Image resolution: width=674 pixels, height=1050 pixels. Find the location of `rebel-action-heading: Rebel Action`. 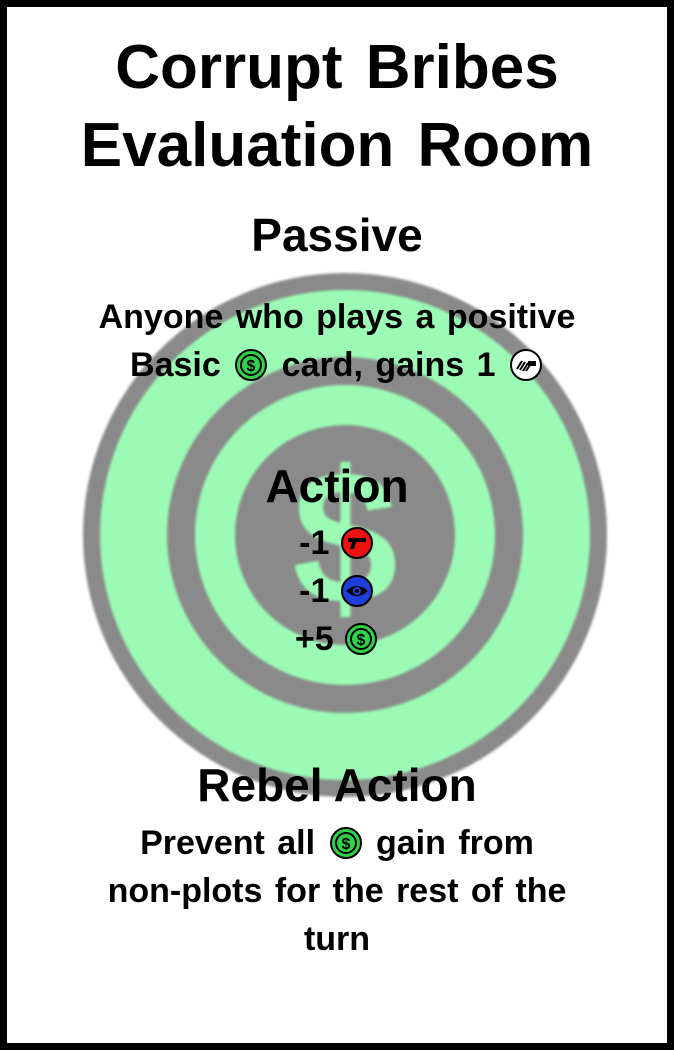

rebel-action-heading: Rebel Action is located at coordinates (337, 785).